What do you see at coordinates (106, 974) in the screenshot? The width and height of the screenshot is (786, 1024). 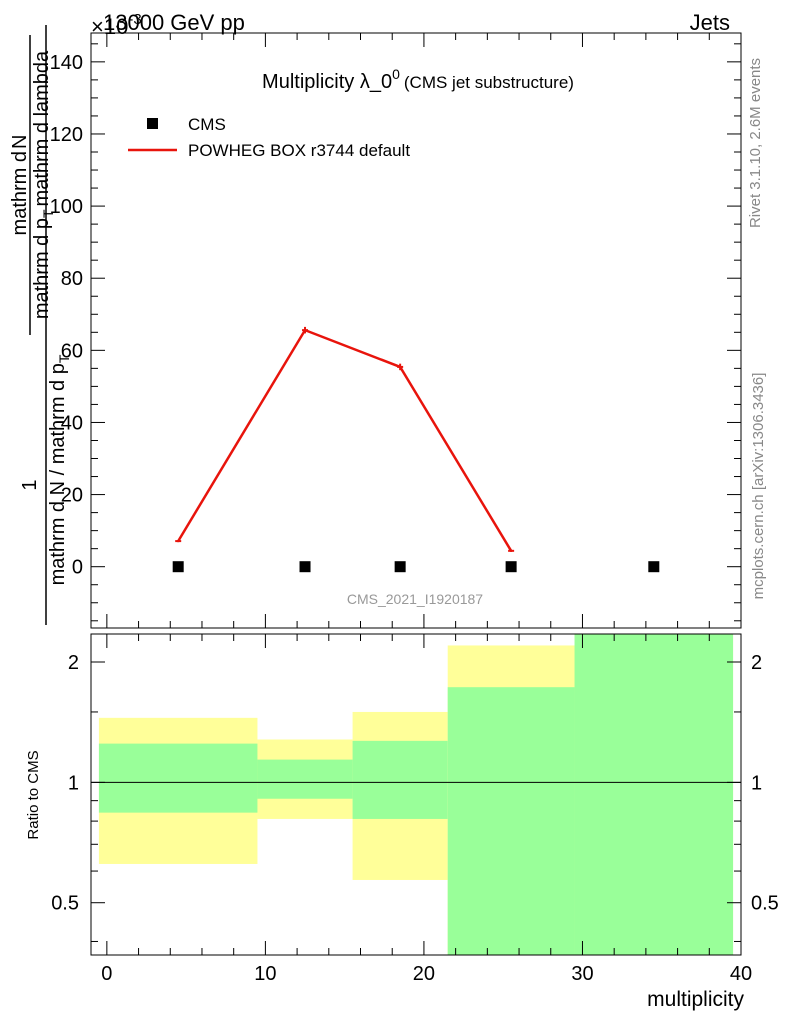 I see `x-tick-label: 0` at bounding box center [106, 974].